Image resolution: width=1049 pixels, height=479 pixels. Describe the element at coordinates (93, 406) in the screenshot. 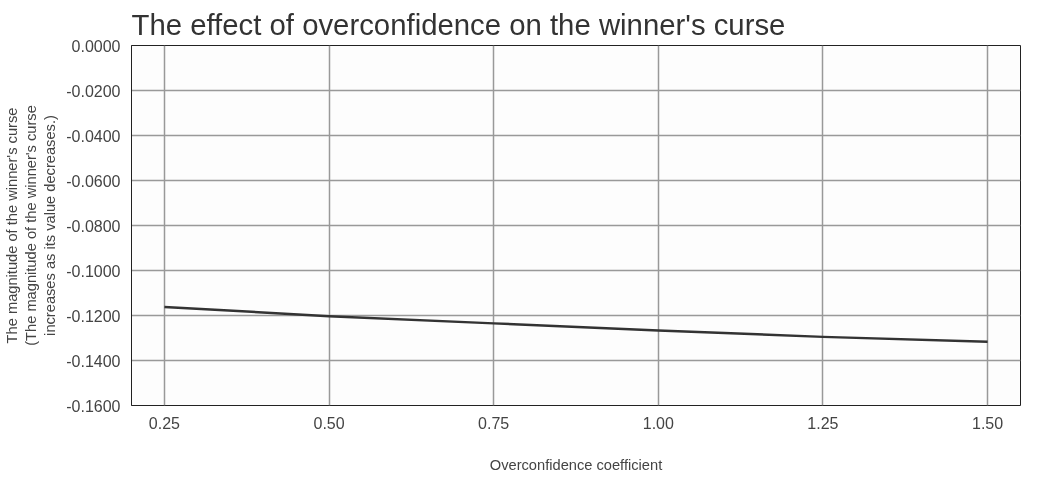

I see `y-tick-label: -0.1600` at that location.